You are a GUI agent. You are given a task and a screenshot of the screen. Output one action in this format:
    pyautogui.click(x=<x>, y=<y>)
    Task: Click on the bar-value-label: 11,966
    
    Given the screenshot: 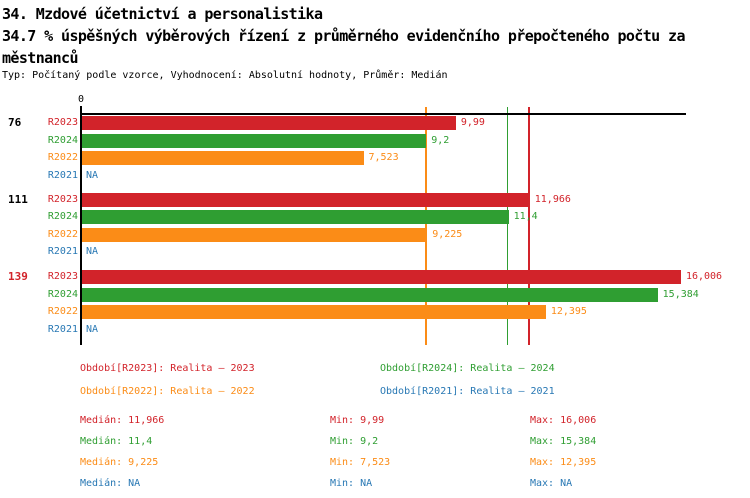 What is the action you would take?
    pyautogui.click(x=552, y=199)
    